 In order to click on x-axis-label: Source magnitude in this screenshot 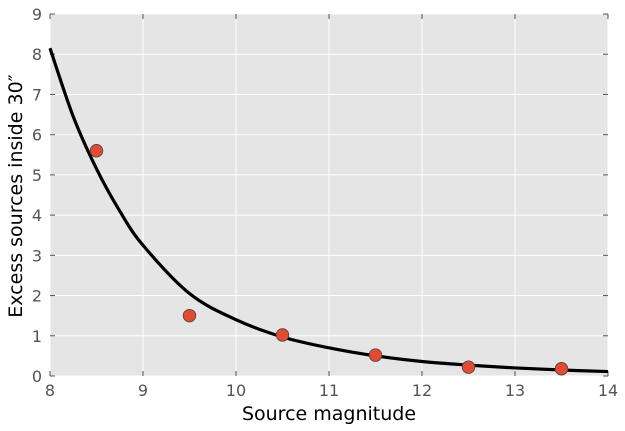, I will do `click(329, 414)`.